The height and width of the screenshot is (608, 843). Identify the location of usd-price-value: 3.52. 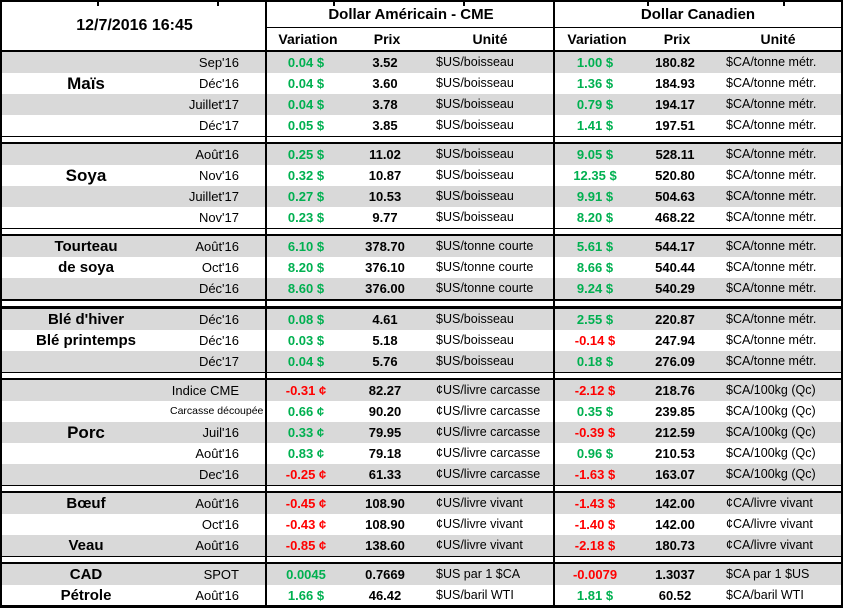
(385, 62).